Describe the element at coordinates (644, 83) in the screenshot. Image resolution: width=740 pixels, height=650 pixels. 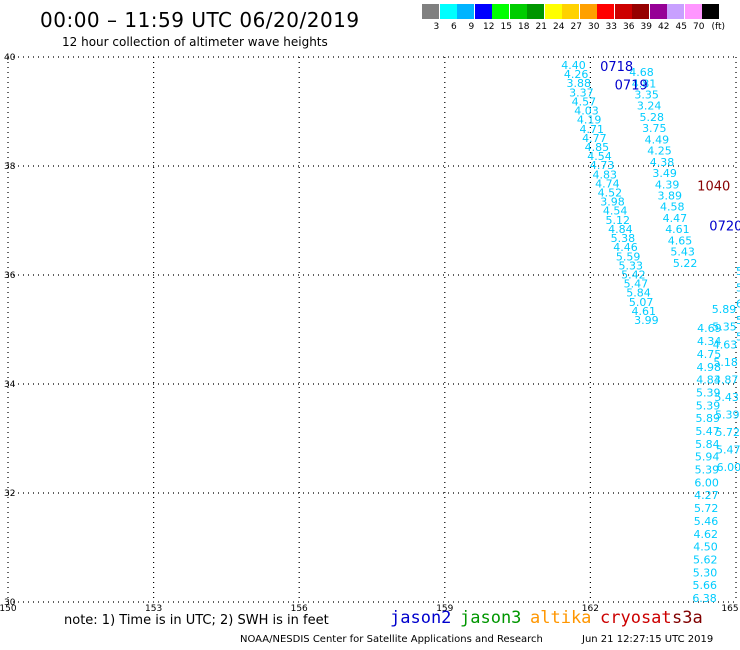
I see `swh-value: 4.81` at that location.